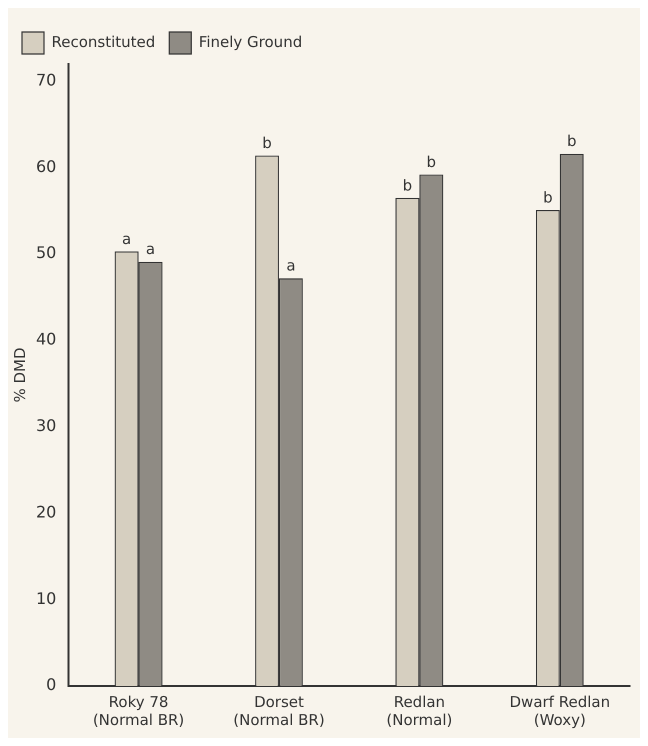 The image size is (648, 746). Describe the element at coordinates (250, 41) in the screenshot. I see `legend-label: Finely Ground` at that location.